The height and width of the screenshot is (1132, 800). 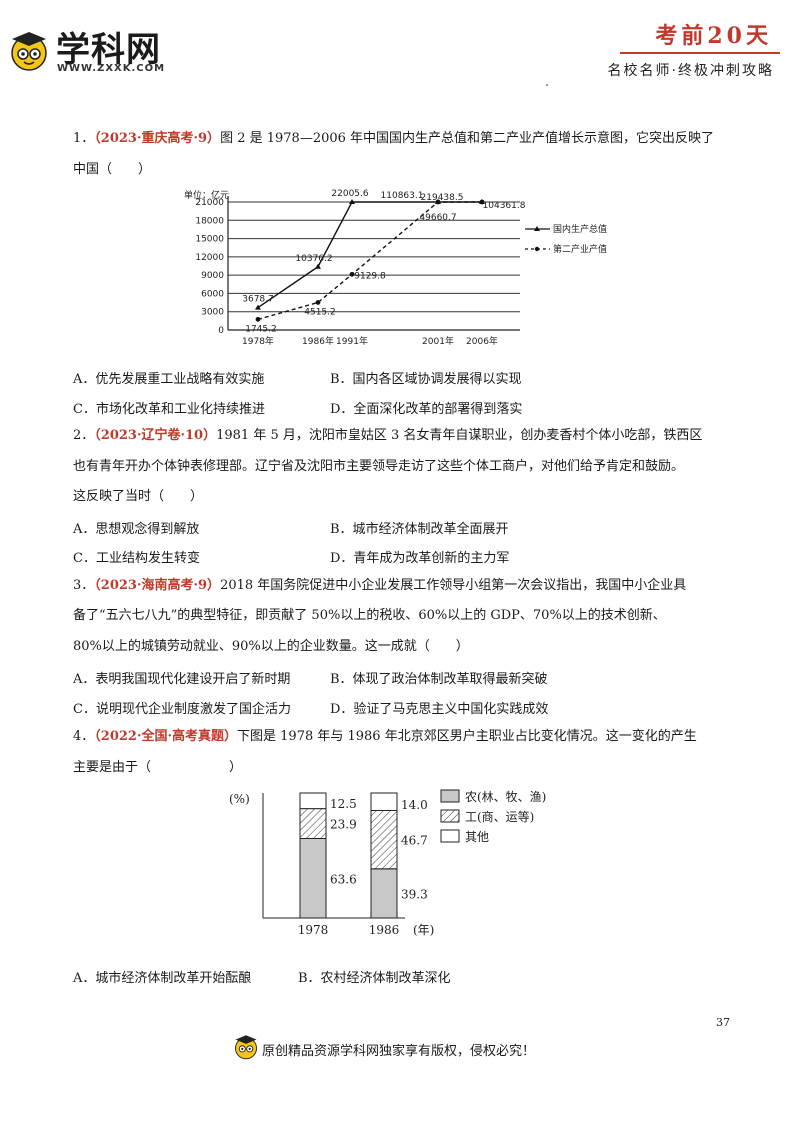 What do you see at coordinates (384, 930) in the screenshot?
I see `chart2-xtick-label: 1986` at bounding box center [384, 930].